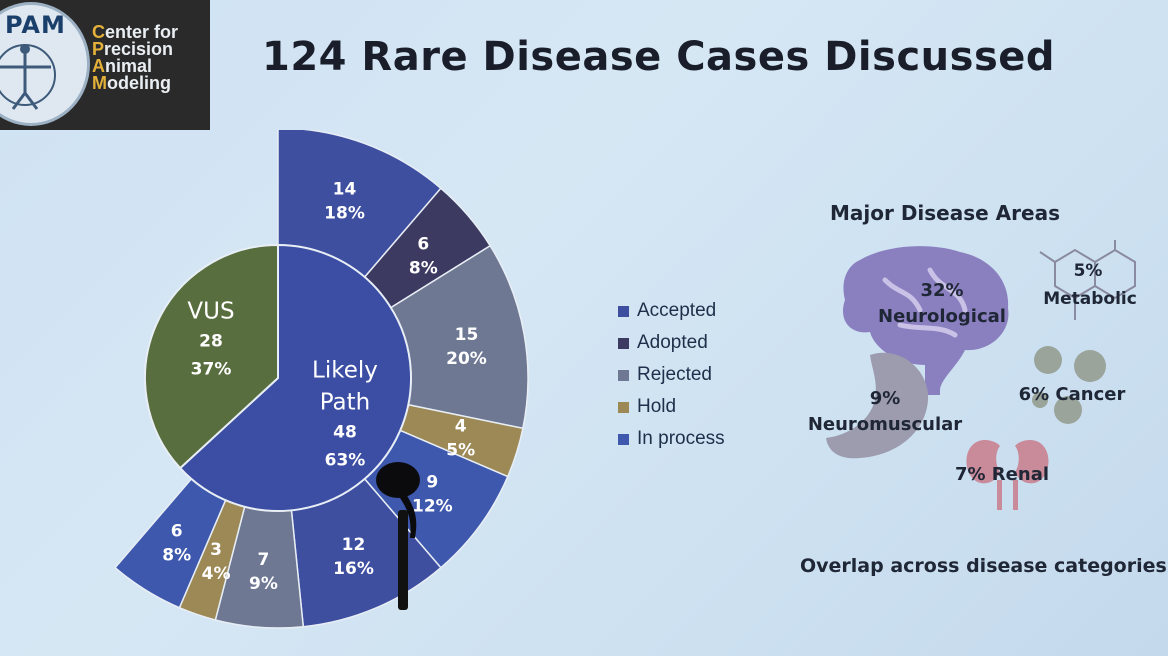 The image size is (1168, 656). Describe the element at coordinates (398, 536) in the screenshot. I see `microphone-icon` at that location.